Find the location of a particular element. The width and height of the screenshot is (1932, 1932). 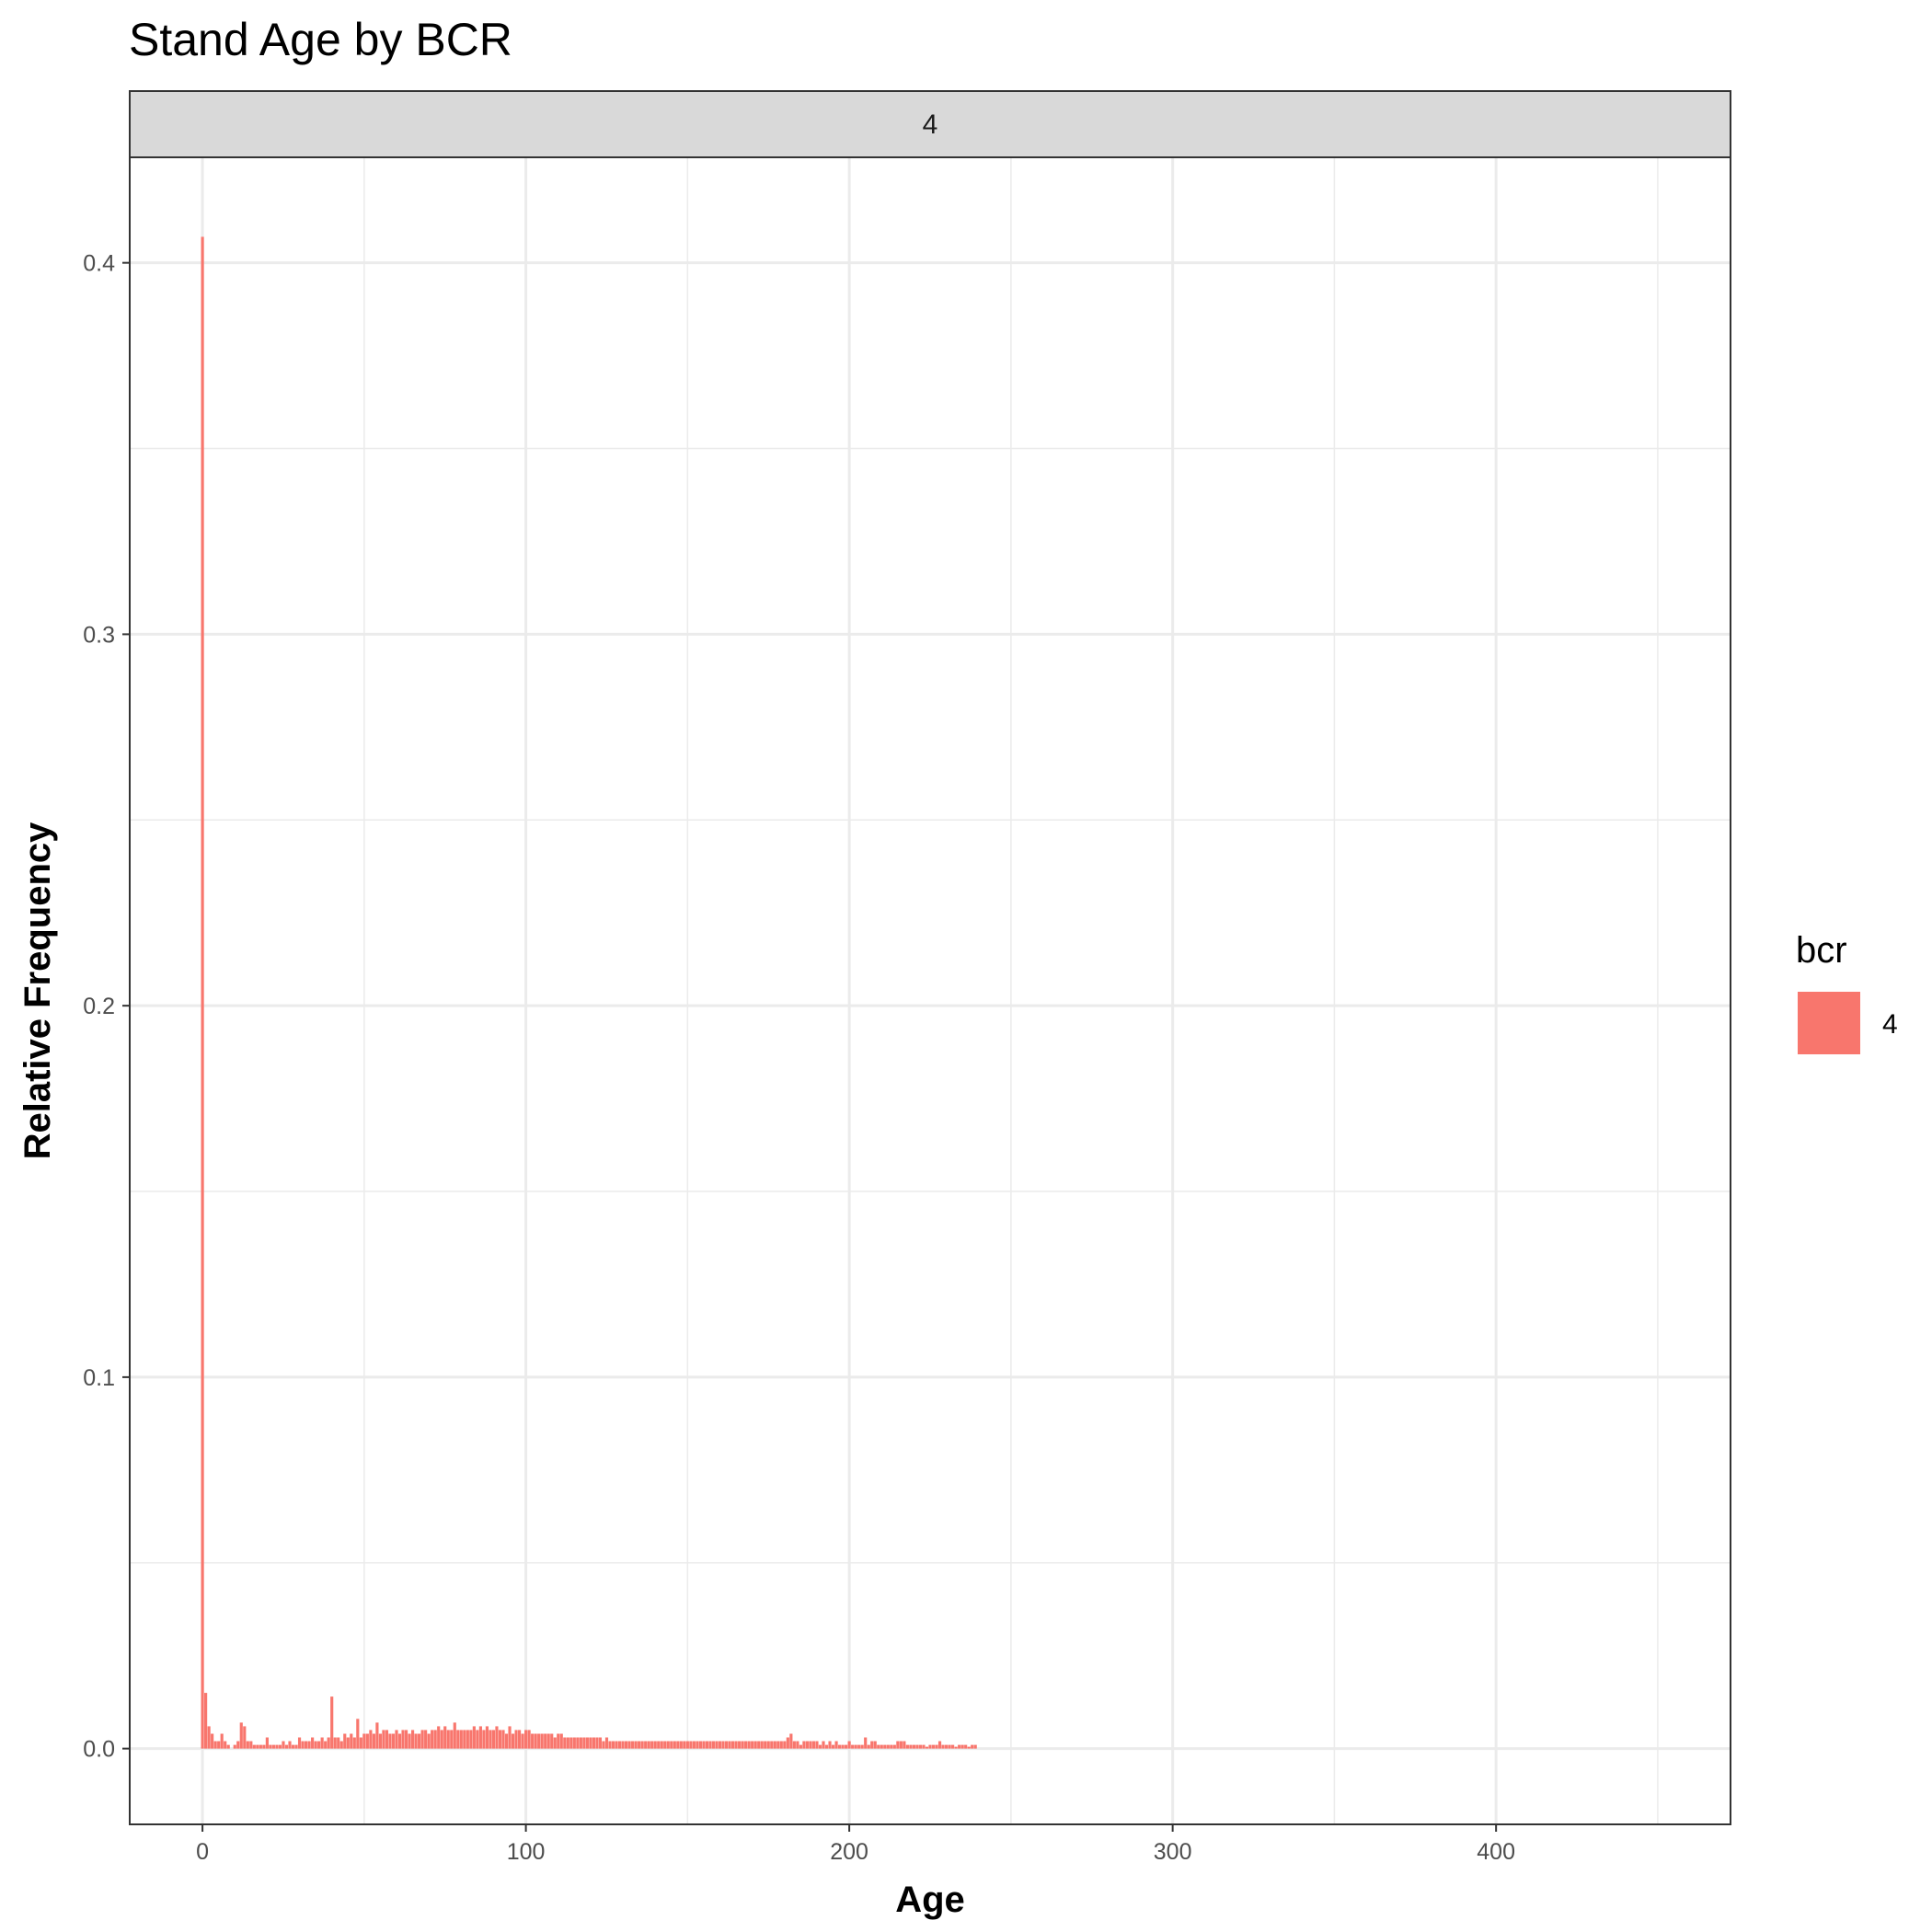

y-tick-label: 0.4 is located at coordinates (99, 264).